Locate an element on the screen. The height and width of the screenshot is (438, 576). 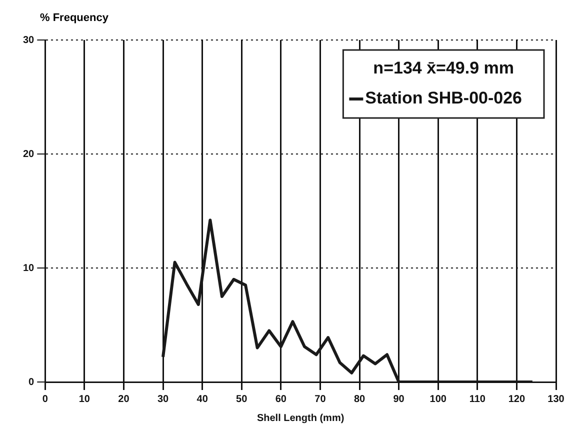
x-tick-label: 70 is located at coordinates (320, 399).